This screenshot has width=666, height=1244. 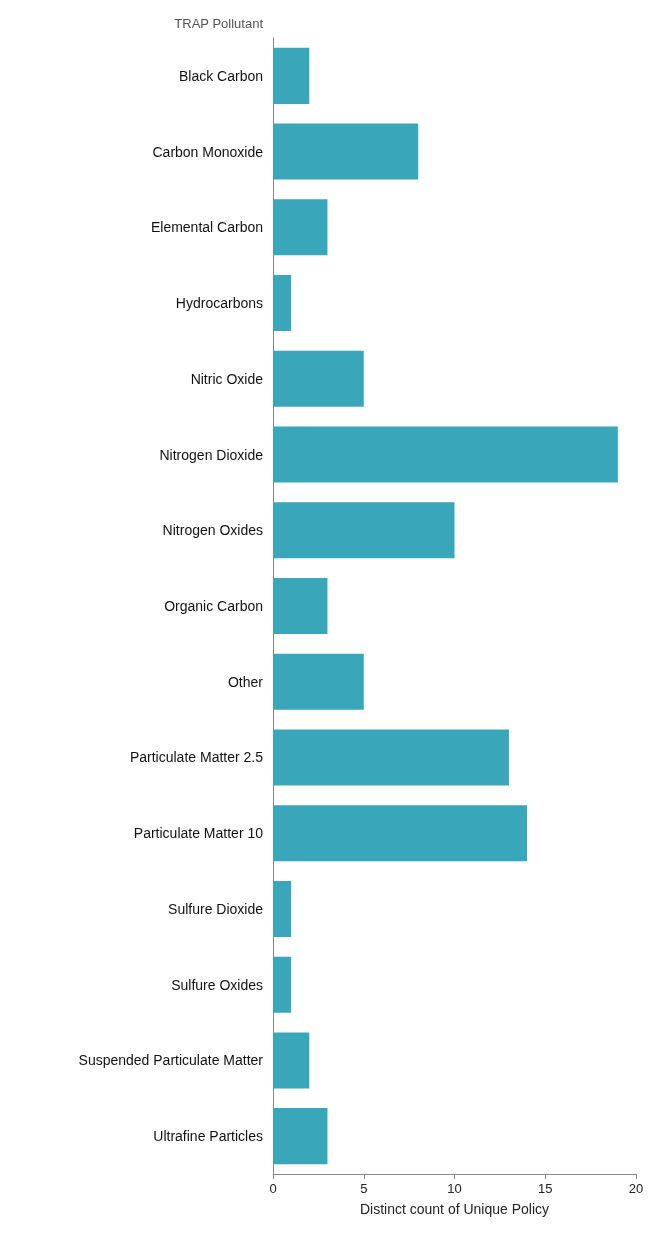 What do you see at coordinates (217, 984) in the screenshot?
I see `y-tick-label: Sulfure Oxides` at bounding box center [217, 984].